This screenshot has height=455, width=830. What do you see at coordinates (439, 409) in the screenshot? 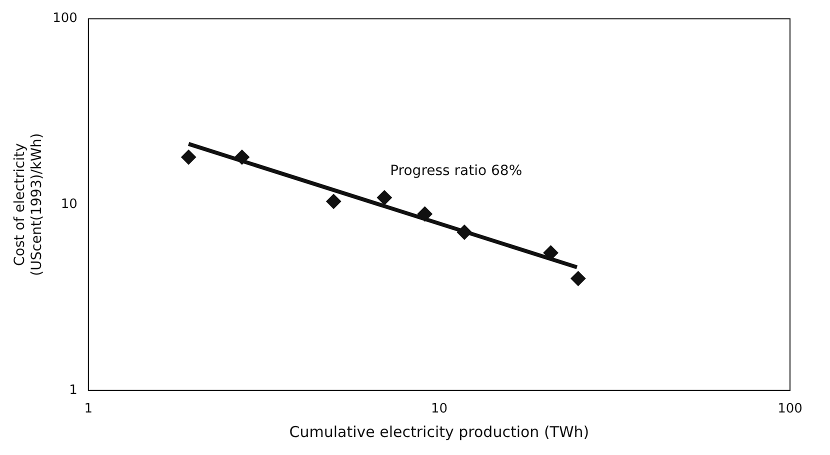
I see `x-tick-label: 10` at bounding box center [439, 409].